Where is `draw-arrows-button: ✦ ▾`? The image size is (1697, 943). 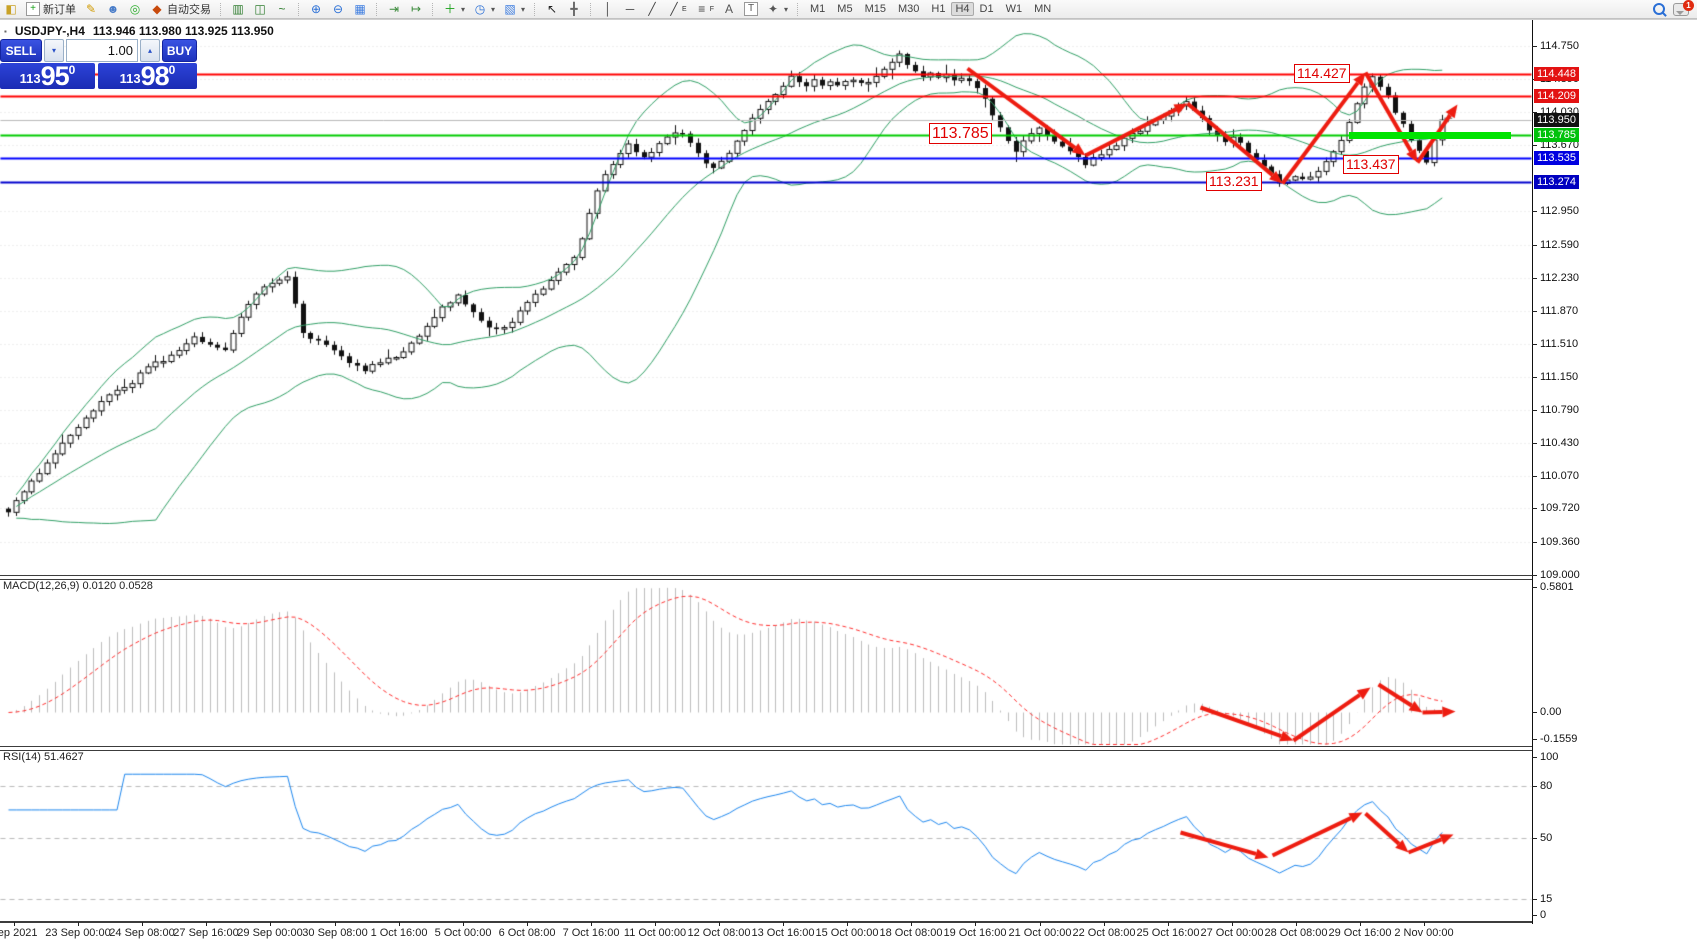 draw-arrows-button: ✦ ▾ is located at coordinates (777, 9).